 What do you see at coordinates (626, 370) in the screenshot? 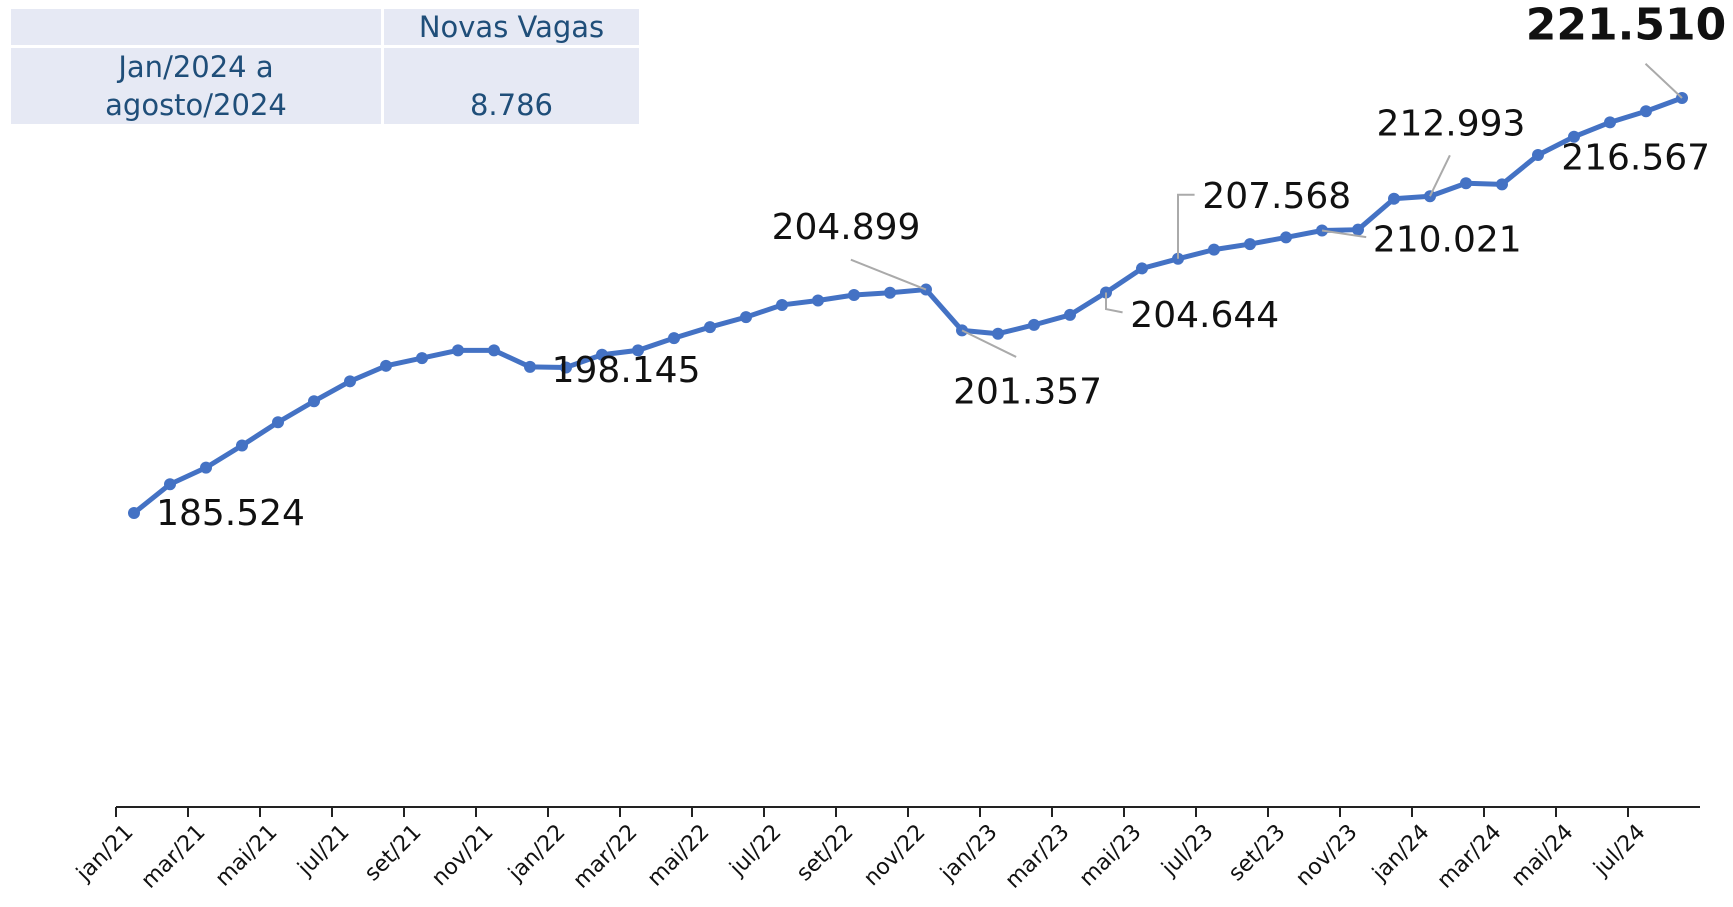
I see `data-label: 198.145` at bounding box center [626, 370].